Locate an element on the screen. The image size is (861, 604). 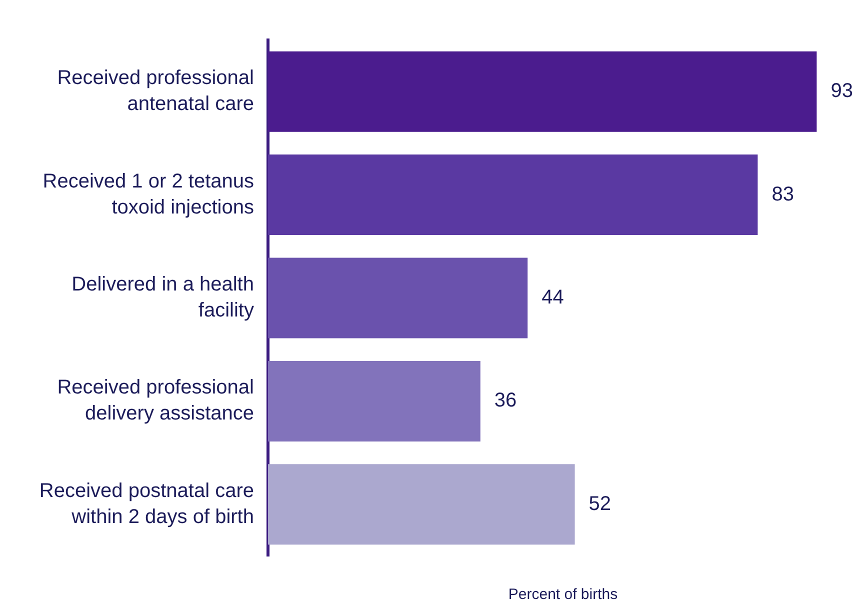
data-label: 93 is located at coordinates (841, 91).